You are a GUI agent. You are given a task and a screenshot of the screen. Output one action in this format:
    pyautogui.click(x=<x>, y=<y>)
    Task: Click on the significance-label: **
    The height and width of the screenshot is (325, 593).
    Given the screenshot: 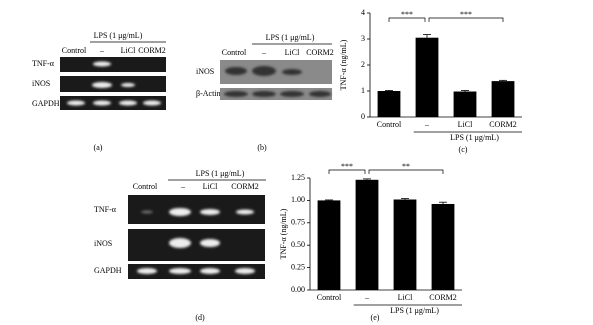 What is the action you would take?
    pyautogui.click(x=406, y=166)
    